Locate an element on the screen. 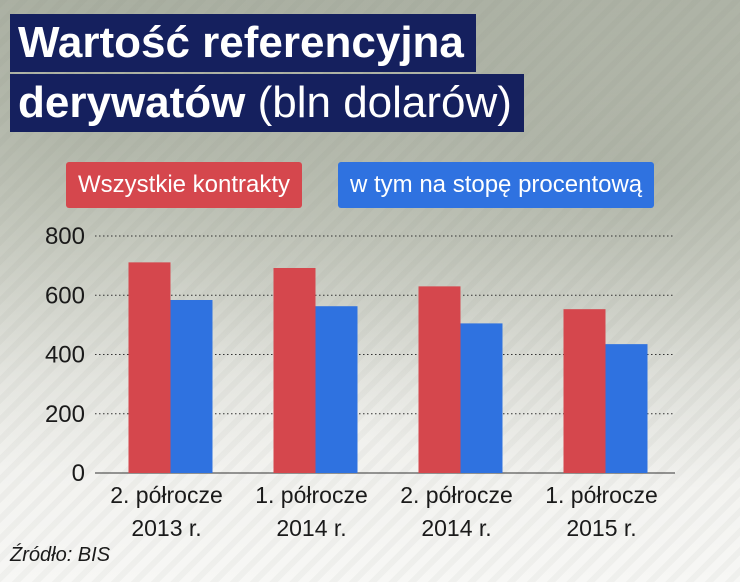  legend-item-all-contracts: Wszystkie kontrakty is located at coordinates (184, 185).